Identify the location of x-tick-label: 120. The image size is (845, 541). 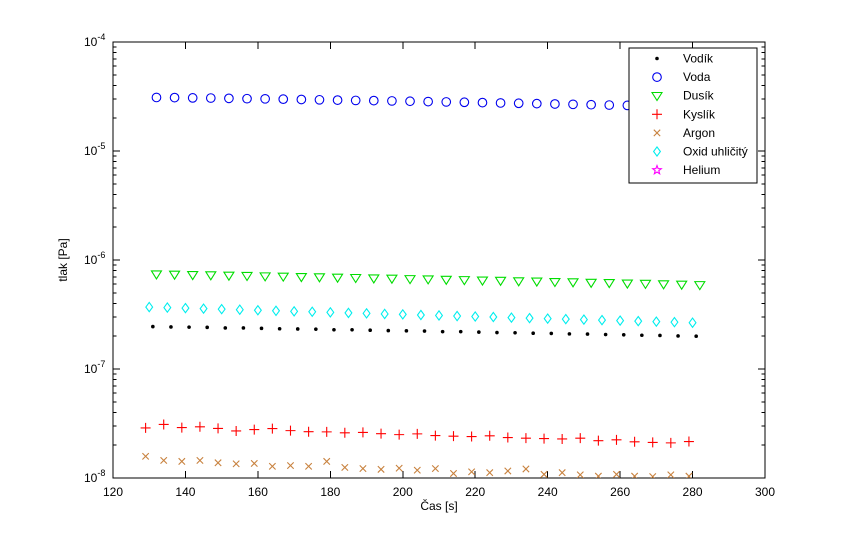
(113, 492).